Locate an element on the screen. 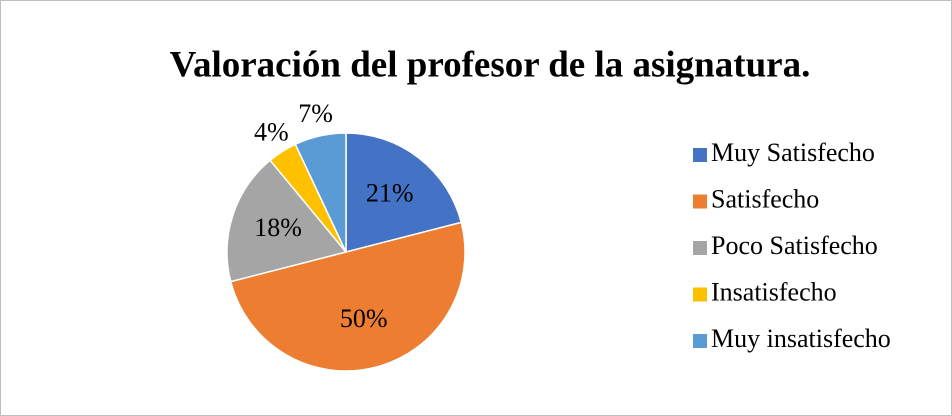  data-label: 7% is located at coordinates (315, 113).